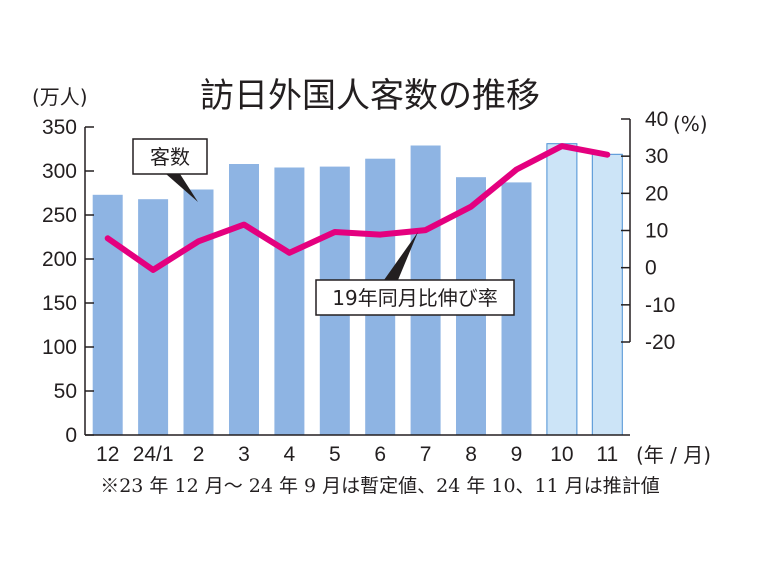 Image resolution: width=760 pixels, height=570 pixels. What do you see at coordinates (59, 215) in the screenshot?
I see `left-tick-label: 250` at bounding box center [59, 215].